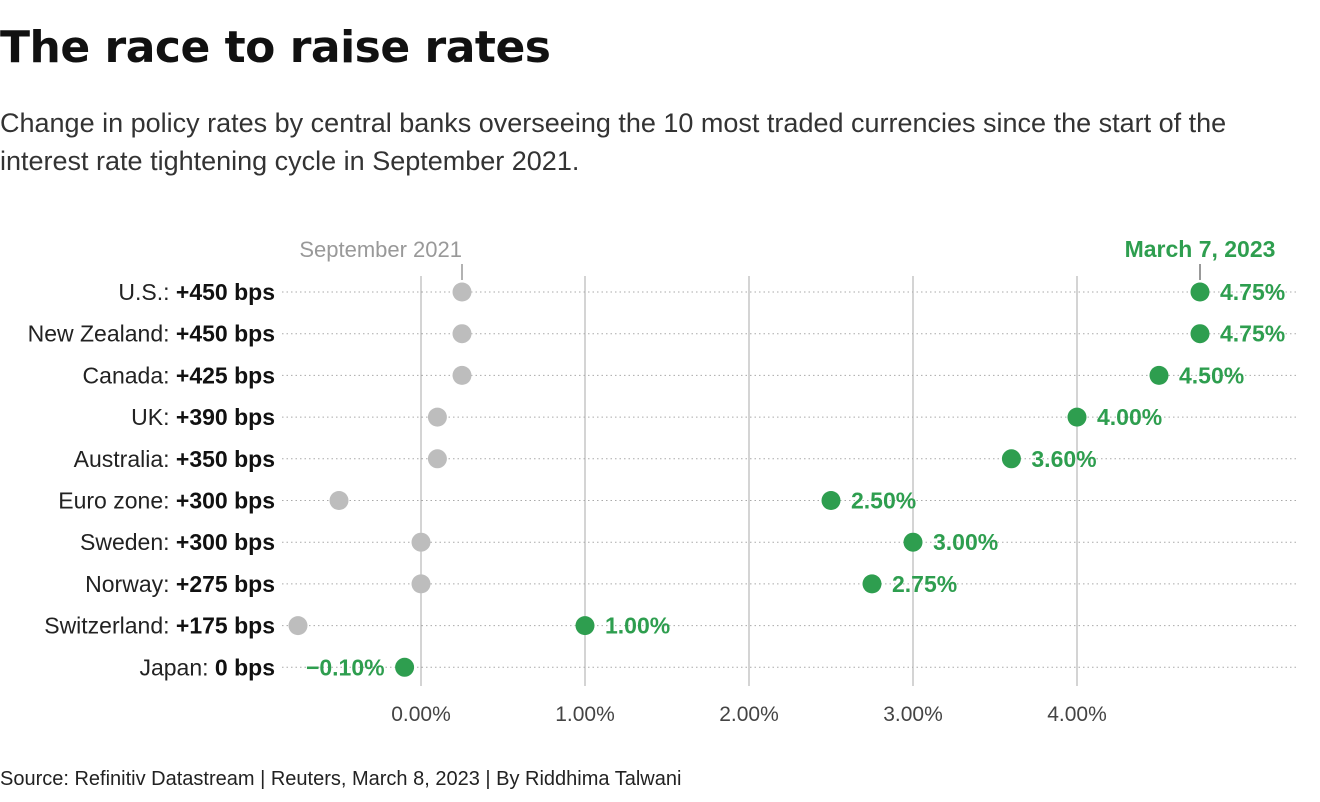 The image size is (1320, 802). Describe the element at coordinates (749, 714) in the screenshot. I see `x-tick-label: 2.00%` at that location.